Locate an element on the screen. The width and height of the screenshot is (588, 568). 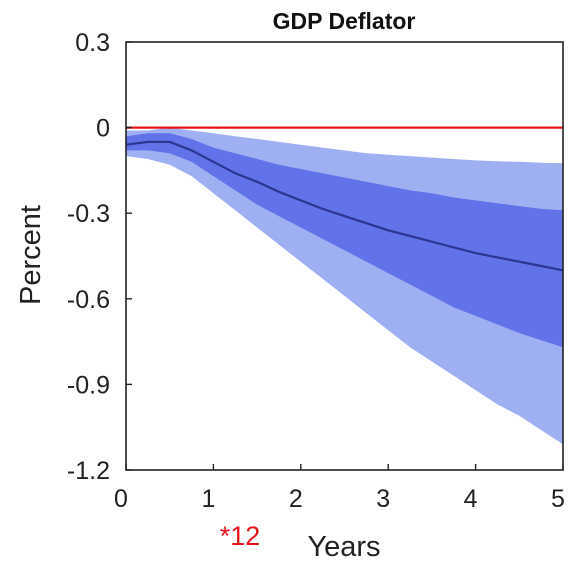
x-tick-label: 0 is located at coordinates (121, 499).